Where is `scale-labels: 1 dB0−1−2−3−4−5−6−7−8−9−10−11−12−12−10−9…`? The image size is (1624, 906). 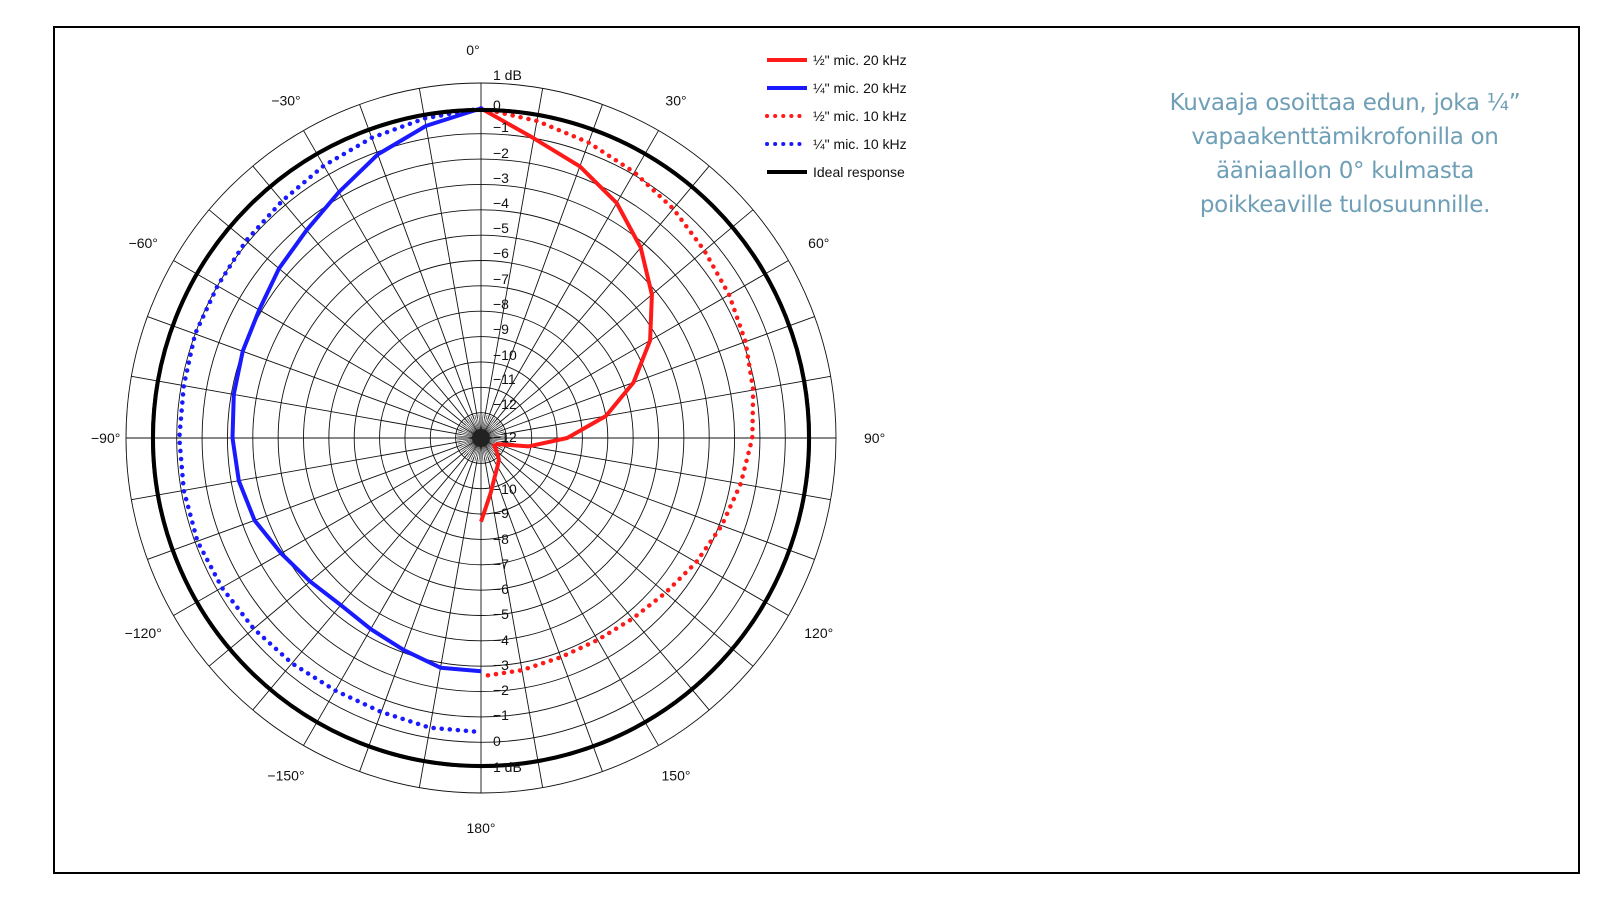
scale-labels: 1 dB0−1−2−3−4−5−6−7−8−9−10−11−12−12−10−9… is located at coordinates (507, 421).